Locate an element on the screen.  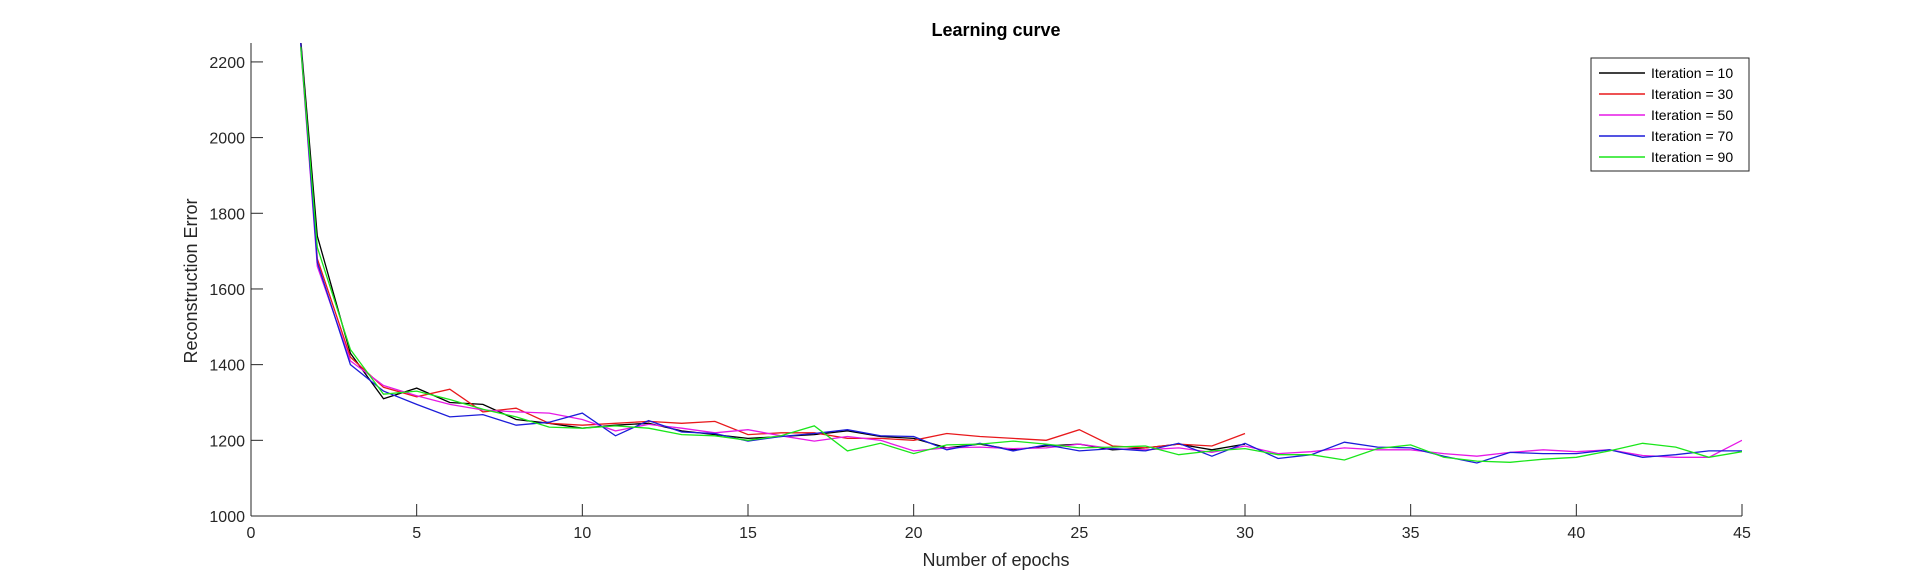
x-tick-label: 30 is located at coordinates (1245, 533).